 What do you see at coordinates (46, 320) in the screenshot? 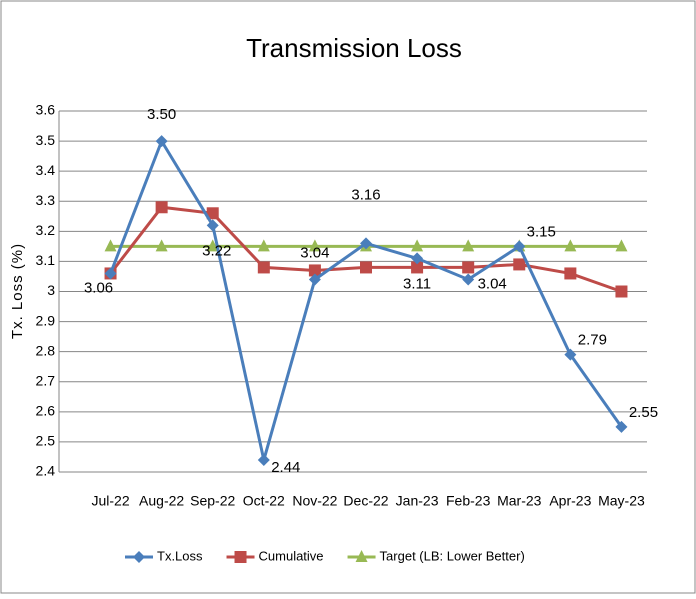
I see `y-tick-label: 2.9` at bounding box center [46, 320].